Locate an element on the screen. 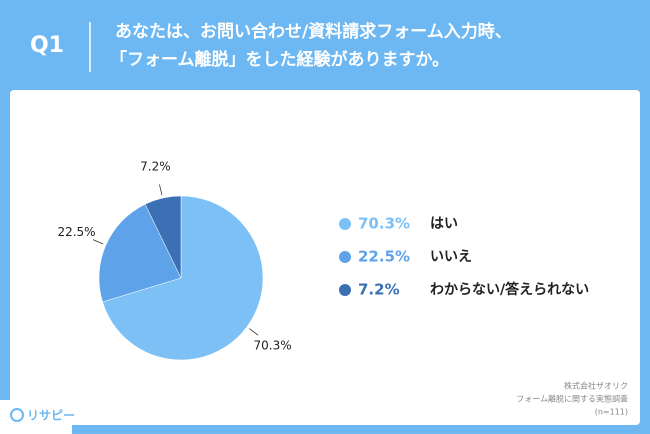 The image size is (650, 434). legend-label: はい is located at coordinates (444, 224).